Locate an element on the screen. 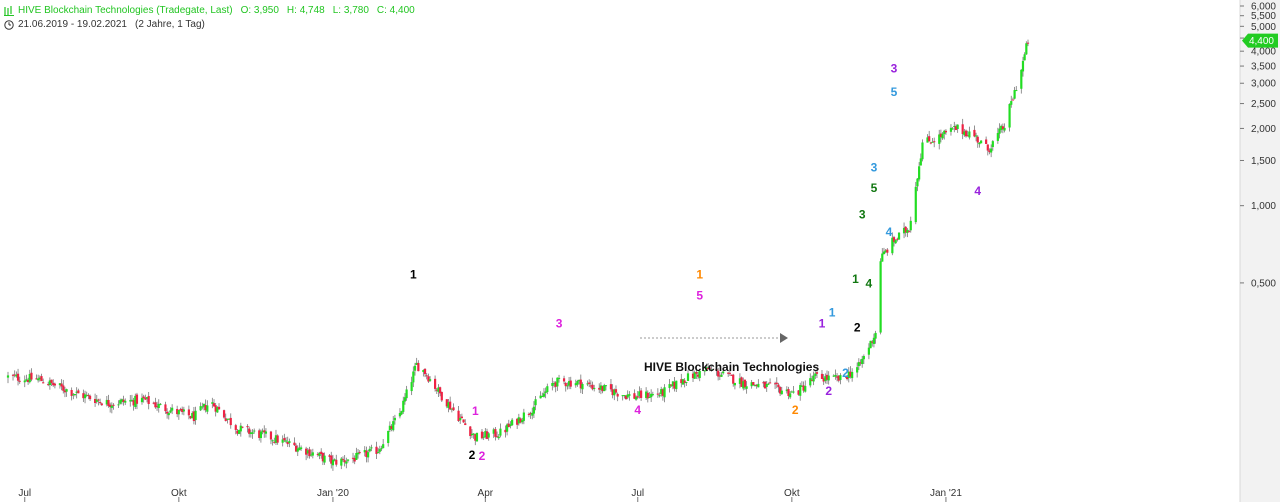 The image size is (1280, 502). low-value: L: 3,780 is located at coordinates (350, 10).